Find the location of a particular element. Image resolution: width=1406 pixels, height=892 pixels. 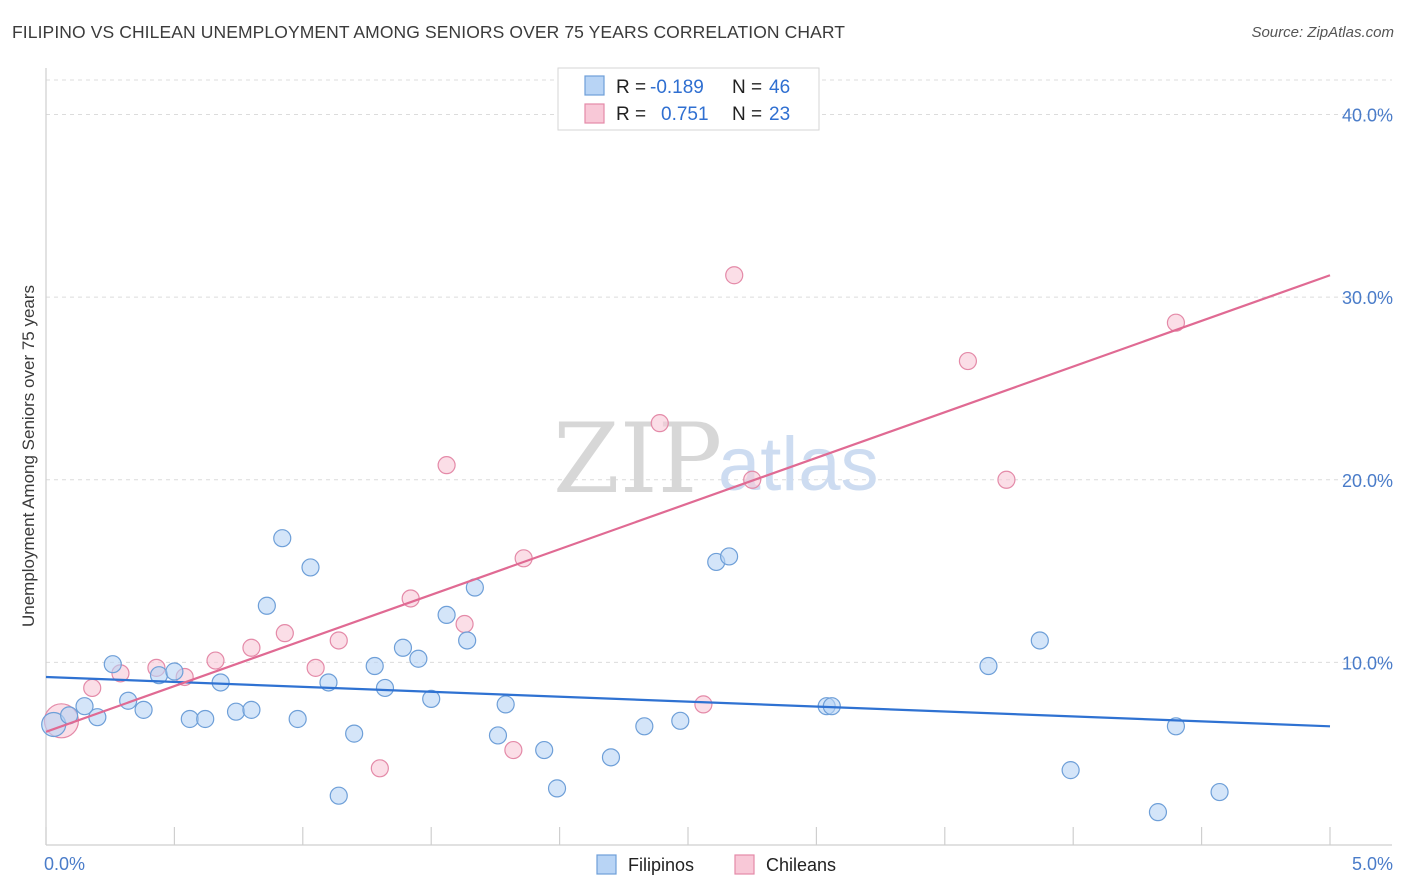

bottom-legend-filipinos: Filipinos is located at coordinates (661, 865).